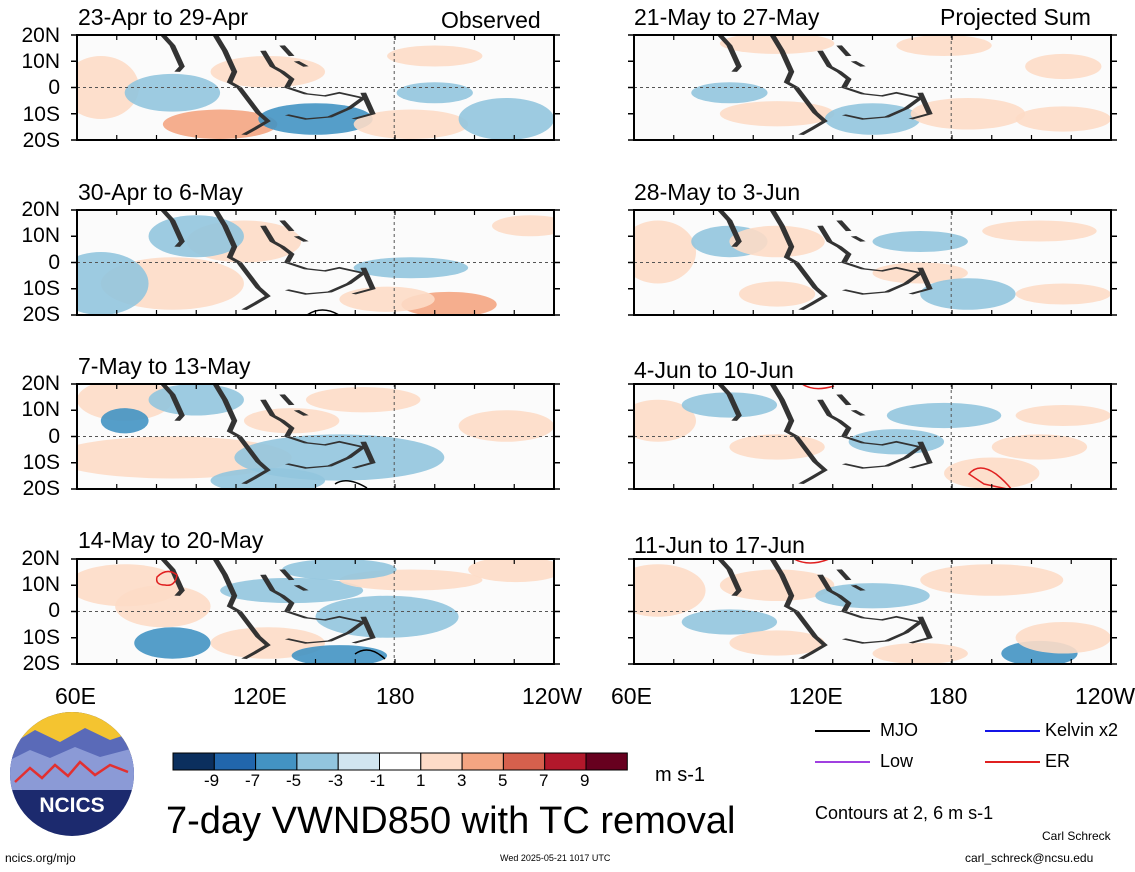 The width and height of the screenshot is (1135, 872). I want to click on panel-title-proj-1: 21-May to 27-May, so click(727, 17).